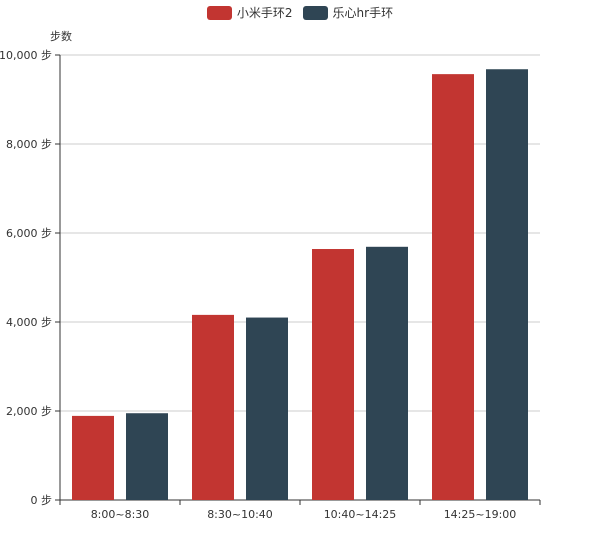 The width and height of the screenshot is (600, 555). I want to click on y-tick-label: 8,000 步, so click(29, 144).